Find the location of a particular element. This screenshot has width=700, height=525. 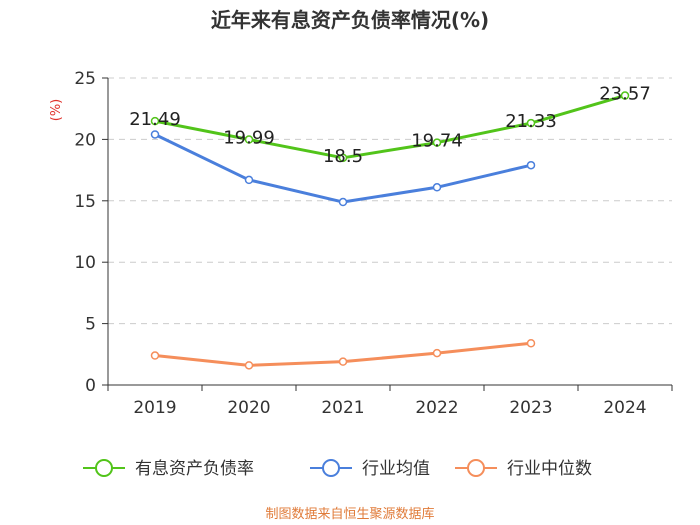

data-label: 21.33 is located at coordinates (531, 121).